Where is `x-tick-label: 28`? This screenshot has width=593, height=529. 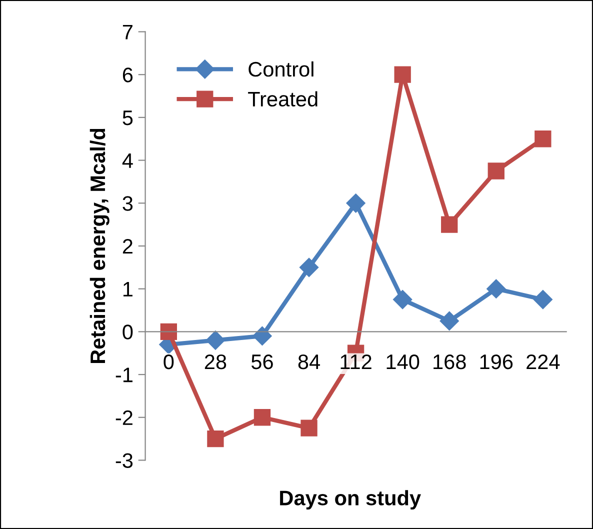
x-tick-label: 28 is located at coordinates (215, 362).